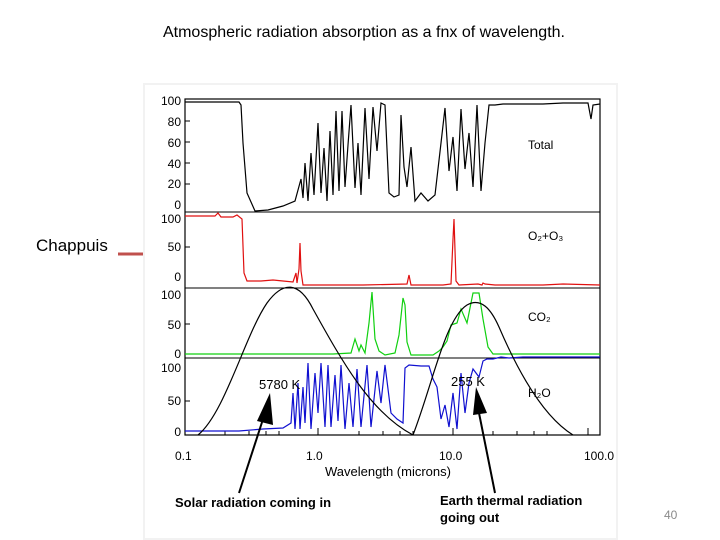  Describe the element at coordinates (468, 381) in the screenshot. I see `earth-temperature-label: 255 K` at that location.